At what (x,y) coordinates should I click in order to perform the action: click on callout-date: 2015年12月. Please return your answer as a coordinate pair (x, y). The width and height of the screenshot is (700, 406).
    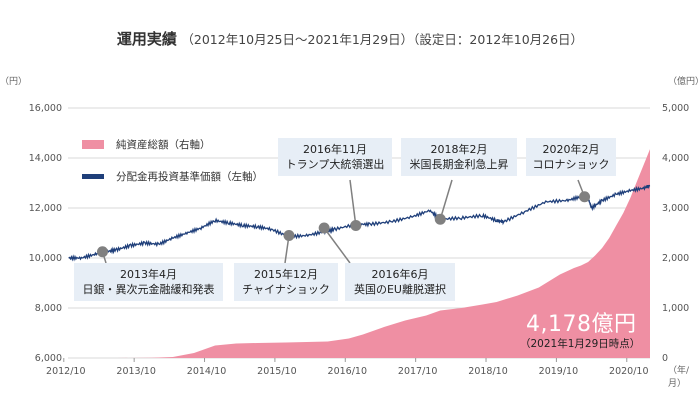
    Looking at the image, I should click on (286, 274).